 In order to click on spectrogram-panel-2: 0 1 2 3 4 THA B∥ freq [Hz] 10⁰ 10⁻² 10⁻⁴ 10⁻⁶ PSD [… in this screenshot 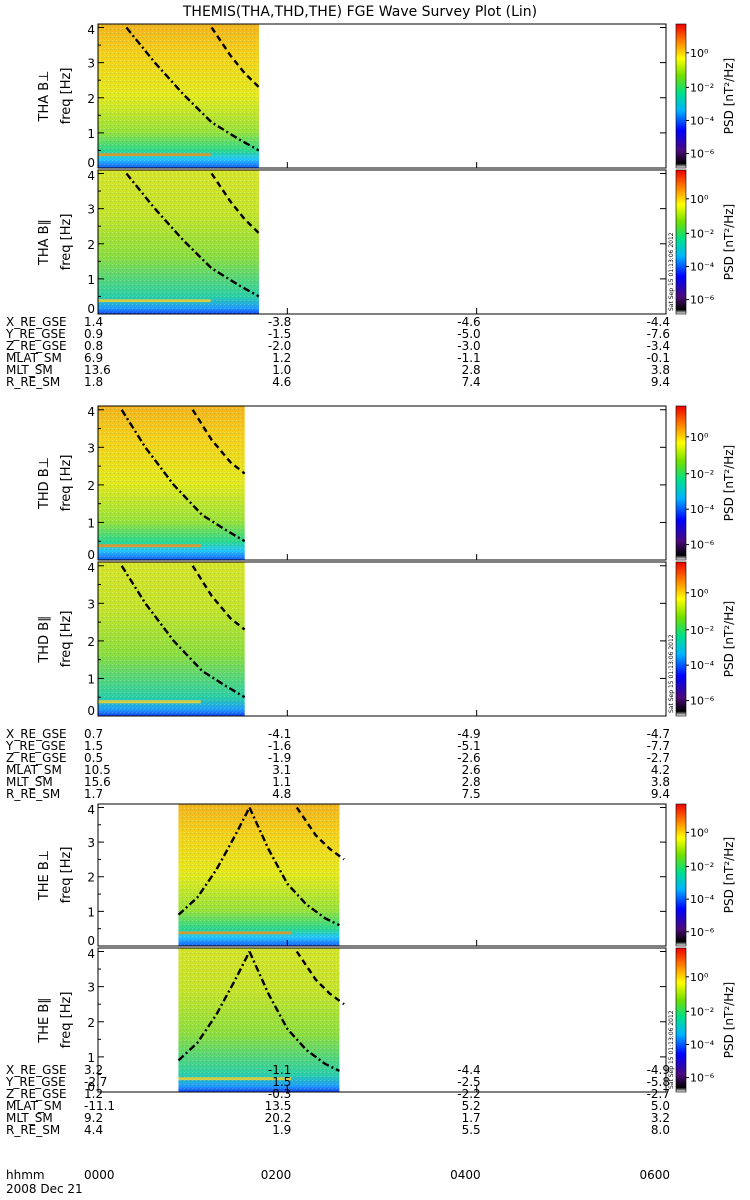, I will do `click(386, 242)`.